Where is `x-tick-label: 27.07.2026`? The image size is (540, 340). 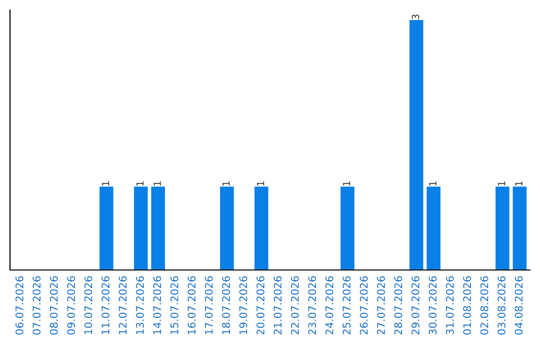
x-tick-label: 27.07.2026 is located at coordinates (381, 305).